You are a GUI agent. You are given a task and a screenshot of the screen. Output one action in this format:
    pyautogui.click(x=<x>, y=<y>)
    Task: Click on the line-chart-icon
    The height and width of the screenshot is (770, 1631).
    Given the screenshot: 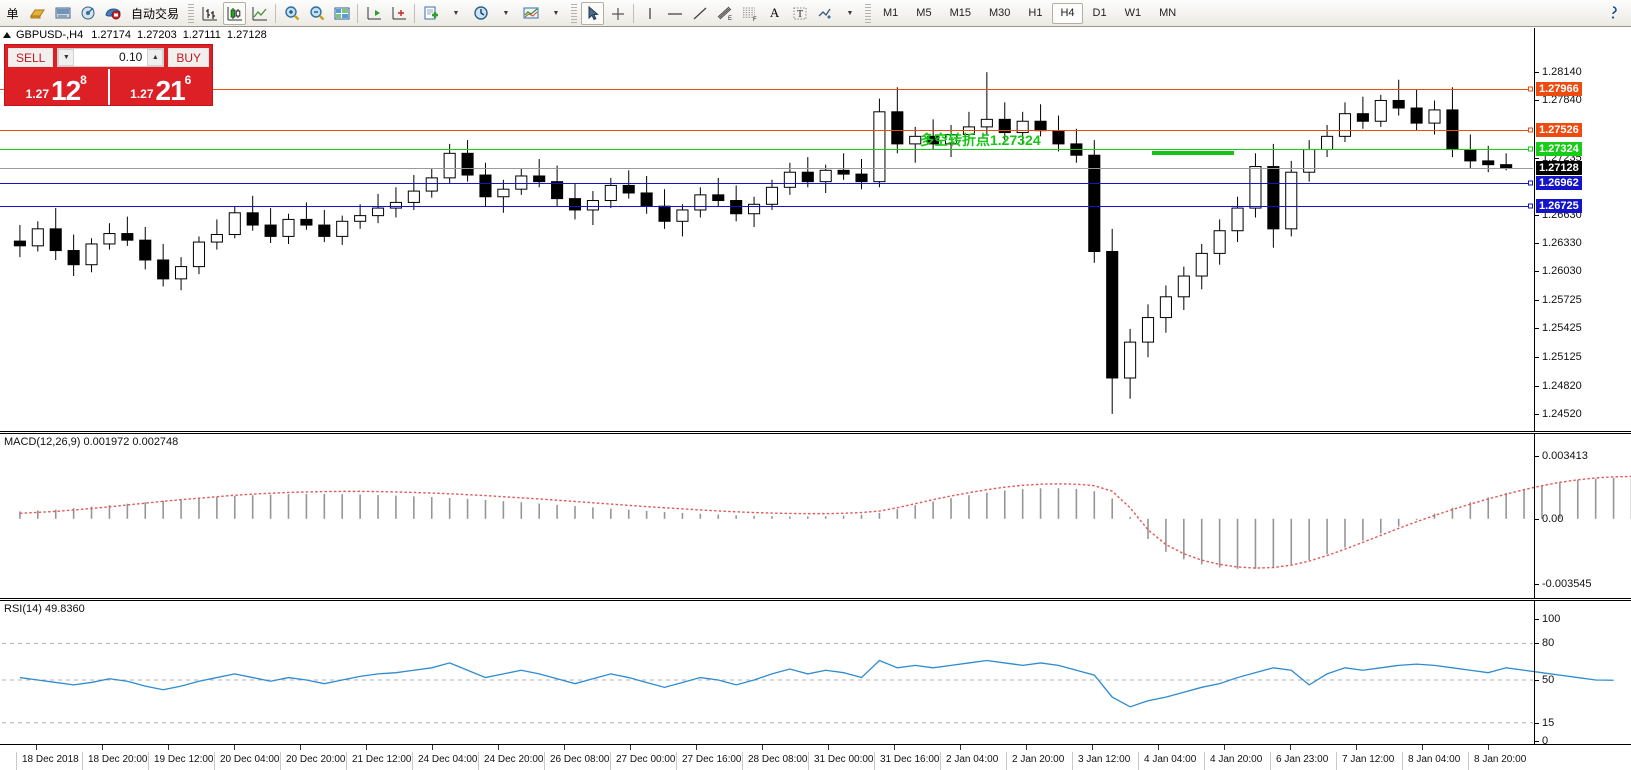 What is the action you would take?
    pyautogui.click(x=259, y=13)
    